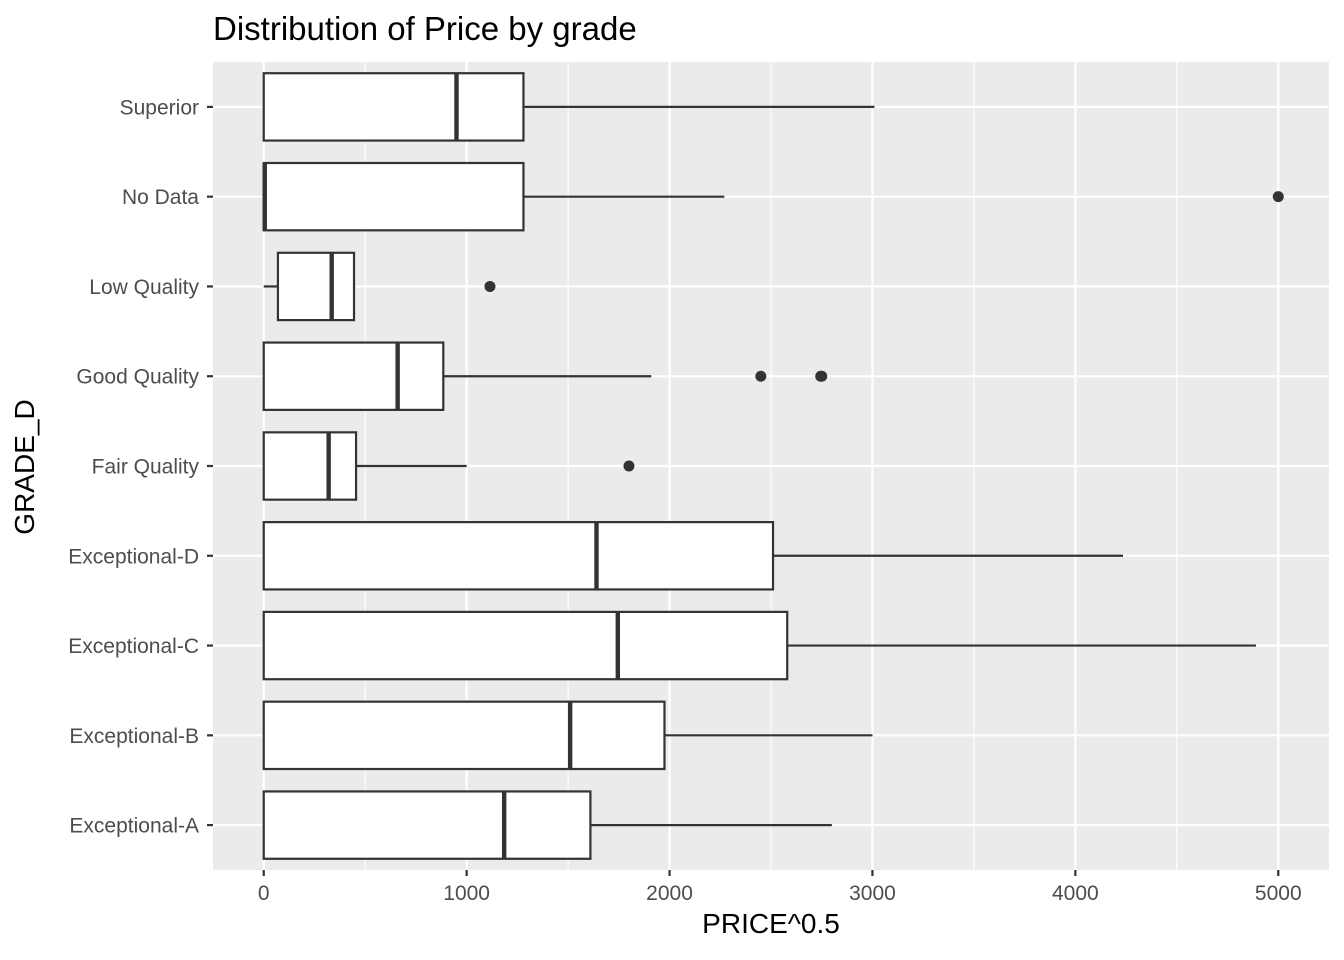 This screenshot has height=960, width=1344. Describe the element at coordinates (448, 466) in the screenshot. I see `box-fair-quality` at that location.